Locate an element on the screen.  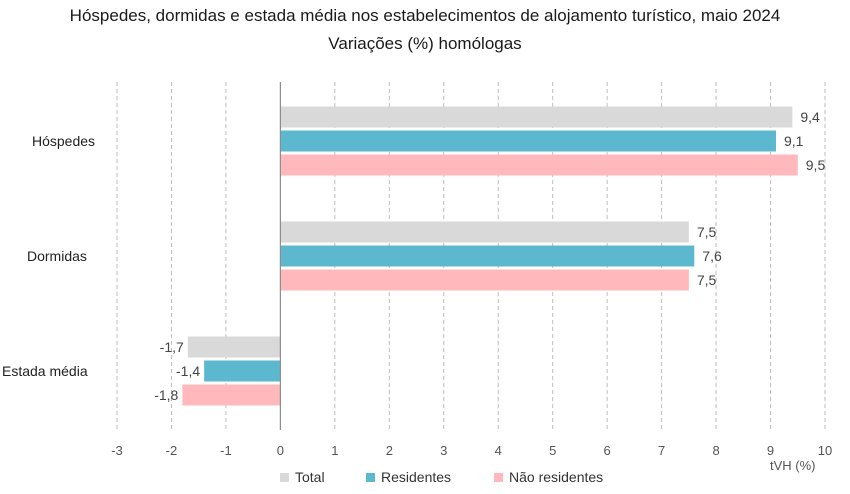
x-tick-label: 3 is located at coordinates (443, 450).